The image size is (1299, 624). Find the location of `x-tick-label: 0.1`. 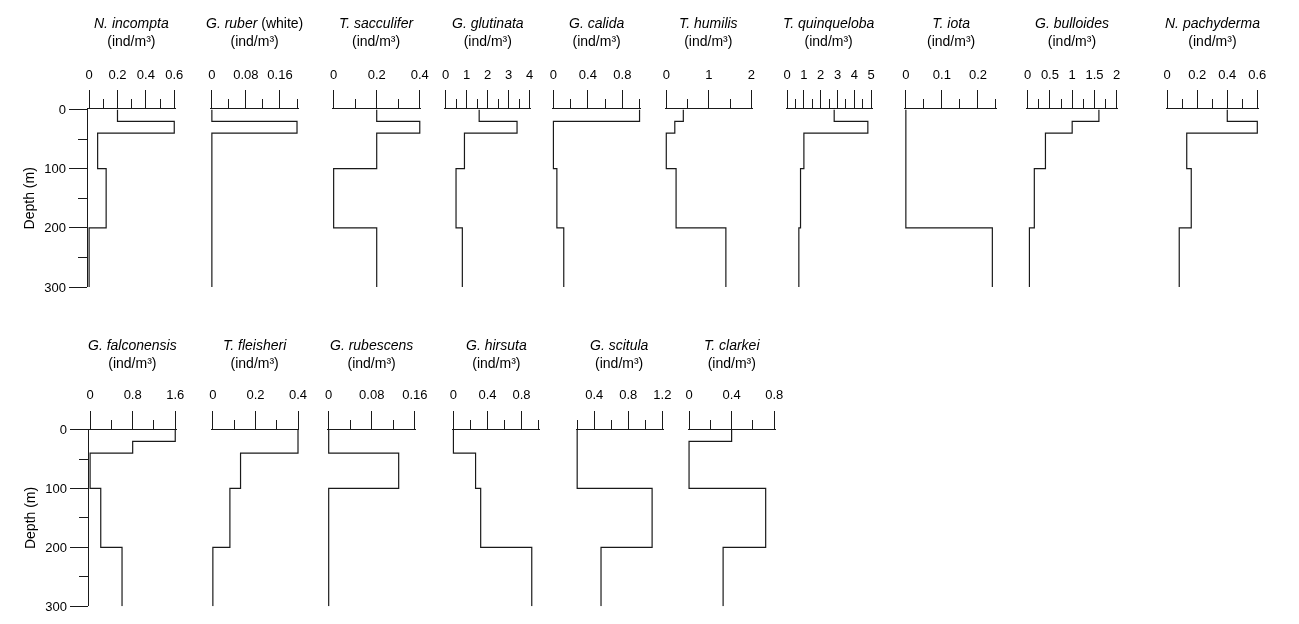

x-tick-label: 0.1 is located at coordinates (941, 75).